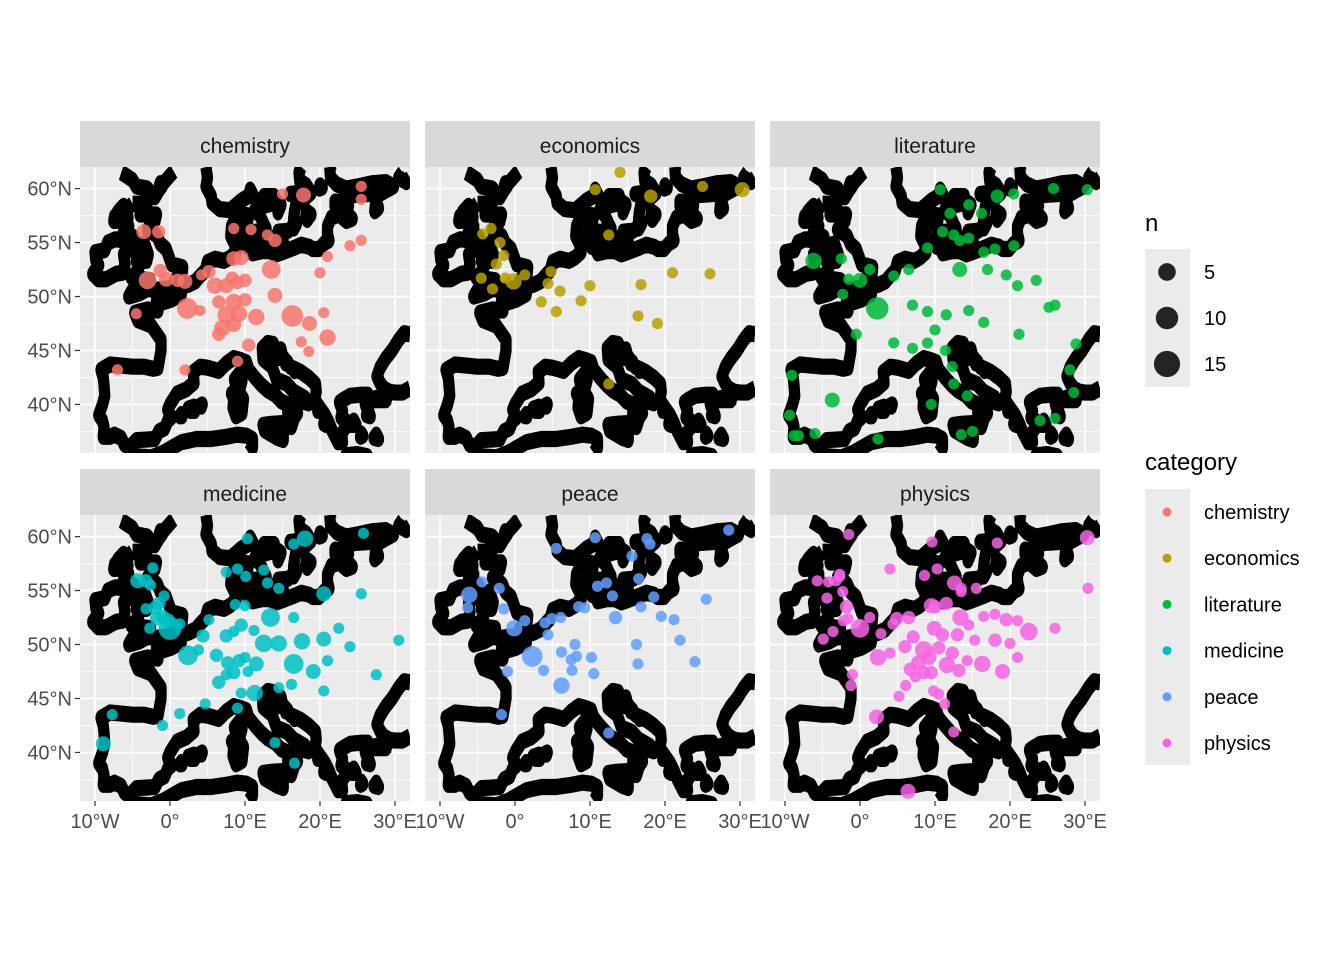  Describe the element at coordinates (1010, 822) in the screenshot. I see `x-tick-label: 20°E` at that location.